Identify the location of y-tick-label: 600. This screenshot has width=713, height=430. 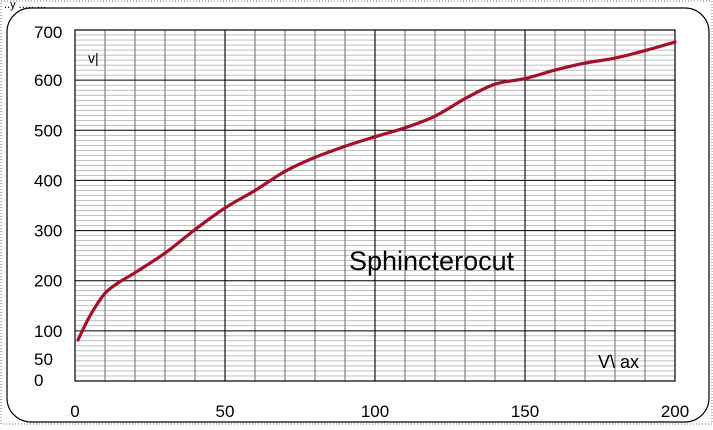
(48, 80).